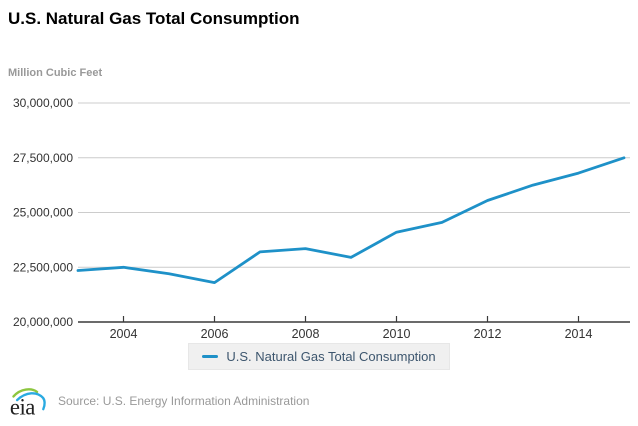 Image resolution: width=638 pixels, height=426 pixels. Describe the element at coordinates (331, 356) in the screenshot. I see `legend-label: U.S. Natural Gas Total Consumption` at that location.